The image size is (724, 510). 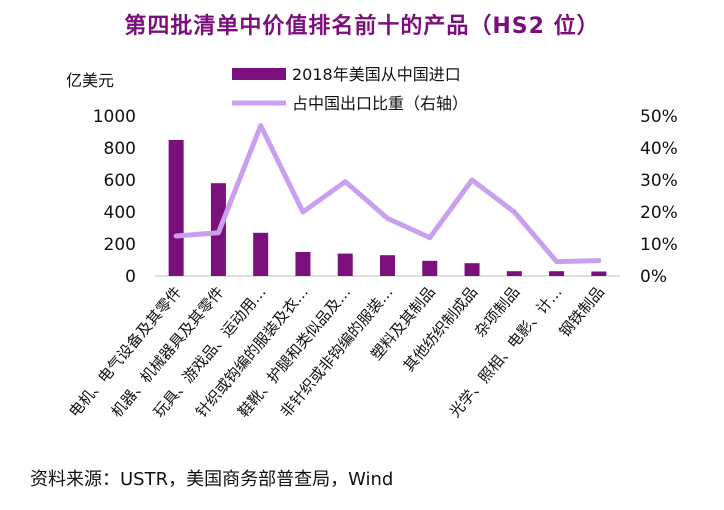 I want to click on y-left-tick-label: 0, so click(x=130, y=277).